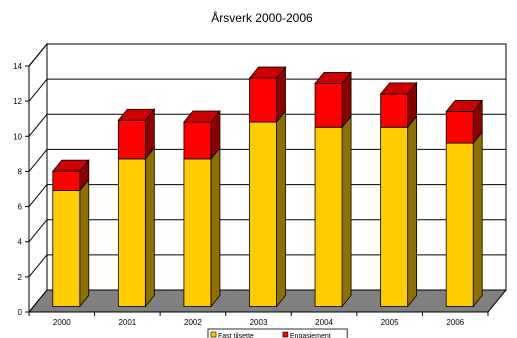  I want to click on bar-Engasjement-2002, so click(197, 140).